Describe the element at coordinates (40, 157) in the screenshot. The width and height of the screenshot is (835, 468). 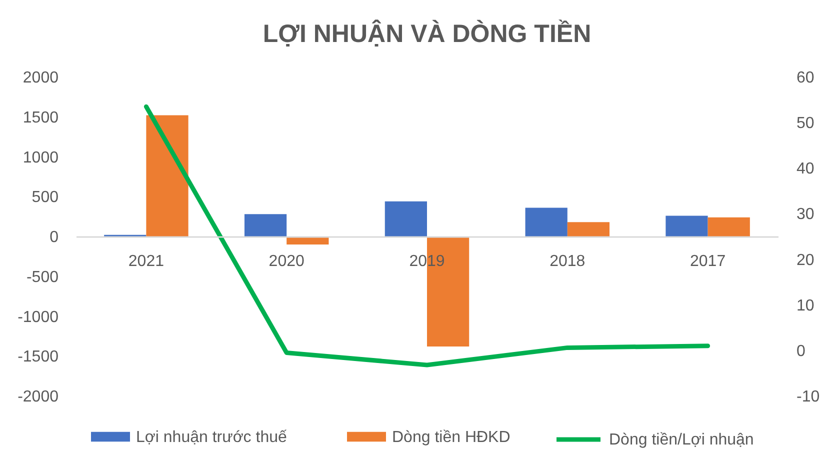
I see `y-tick-label: 1000` at that location.